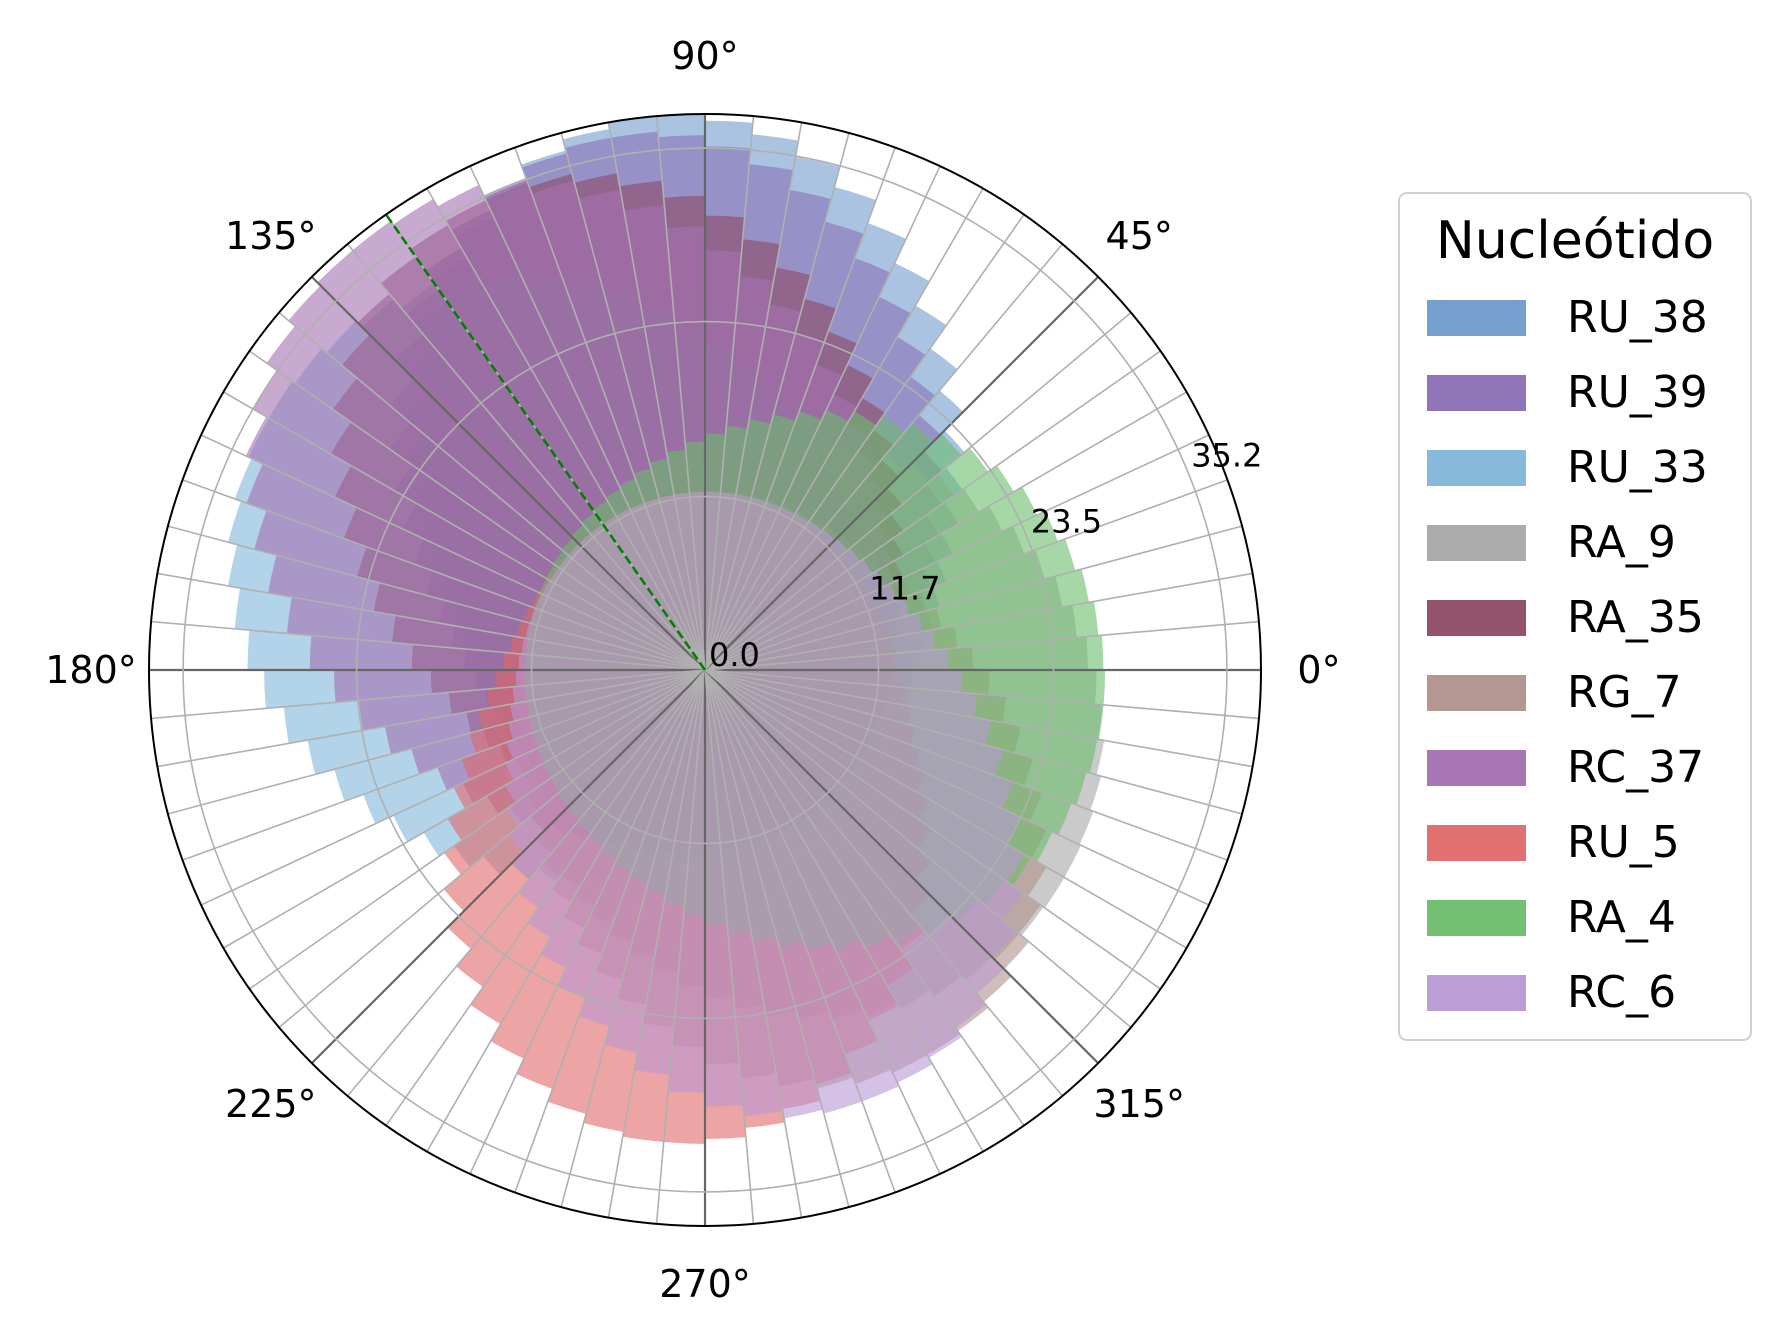 This screenshot has height=1333, width=1775. What do you see at coordinates (1635, 617) in the screenshot?
I see `legend-label: RA_35` at bounding box center [1635, 617].